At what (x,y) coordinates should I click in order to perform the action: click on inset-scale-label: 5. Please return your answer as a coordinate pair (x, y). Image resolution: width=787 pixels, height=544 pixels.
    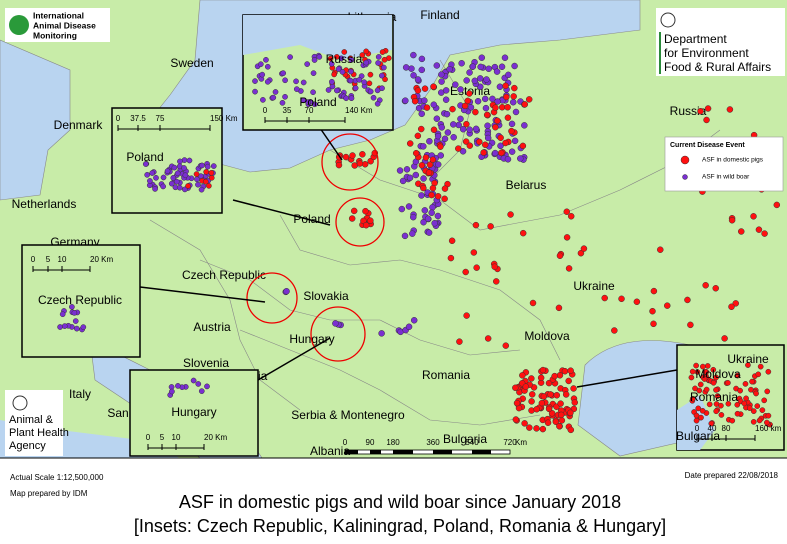
    Looking at the image, I should click on (162, 437).